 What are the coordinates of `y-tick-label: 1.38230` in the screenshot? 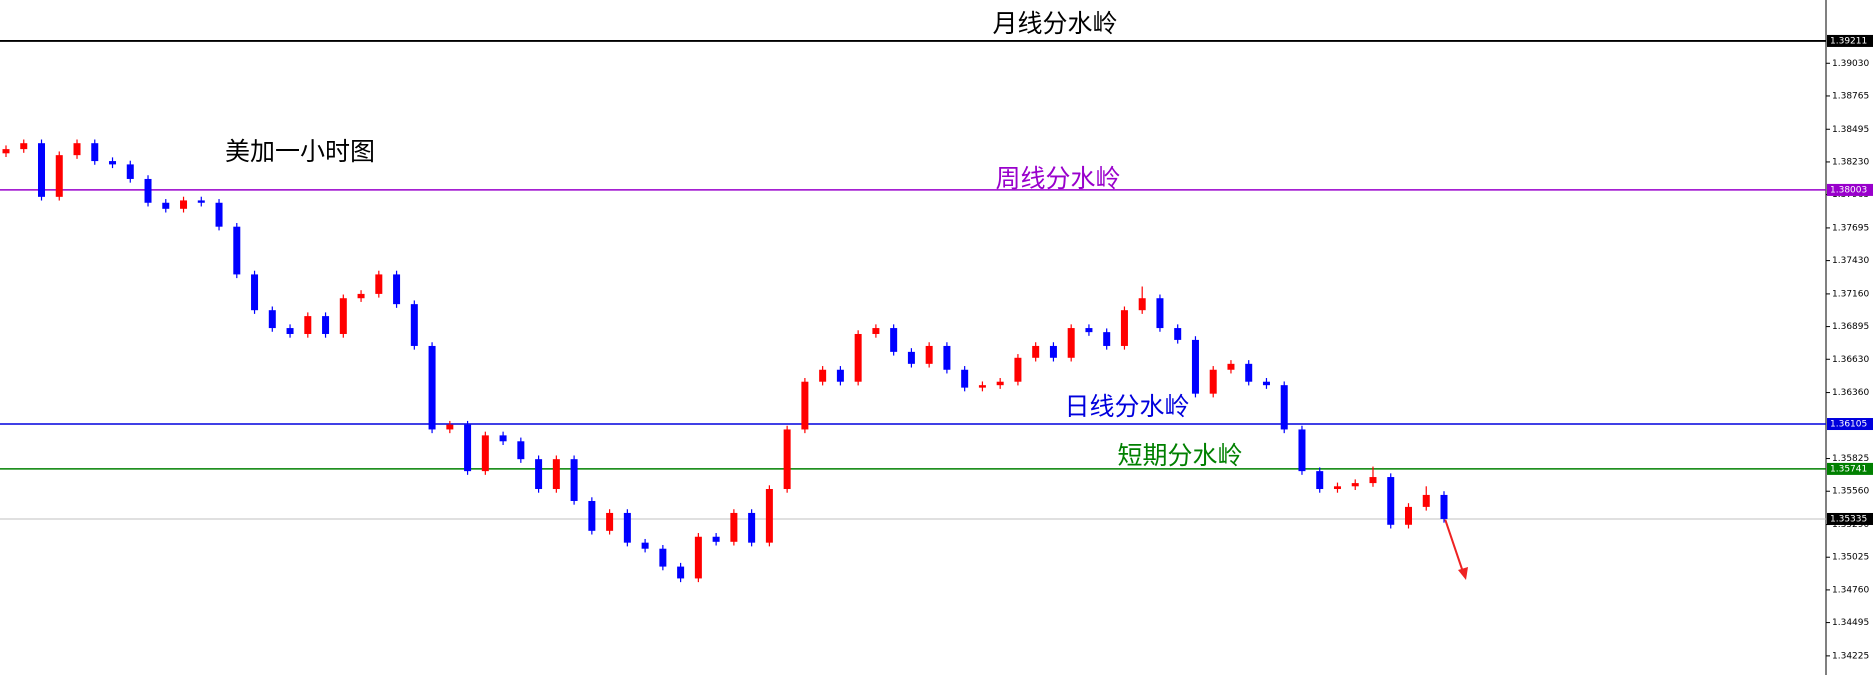 It's located at (1850, 162).